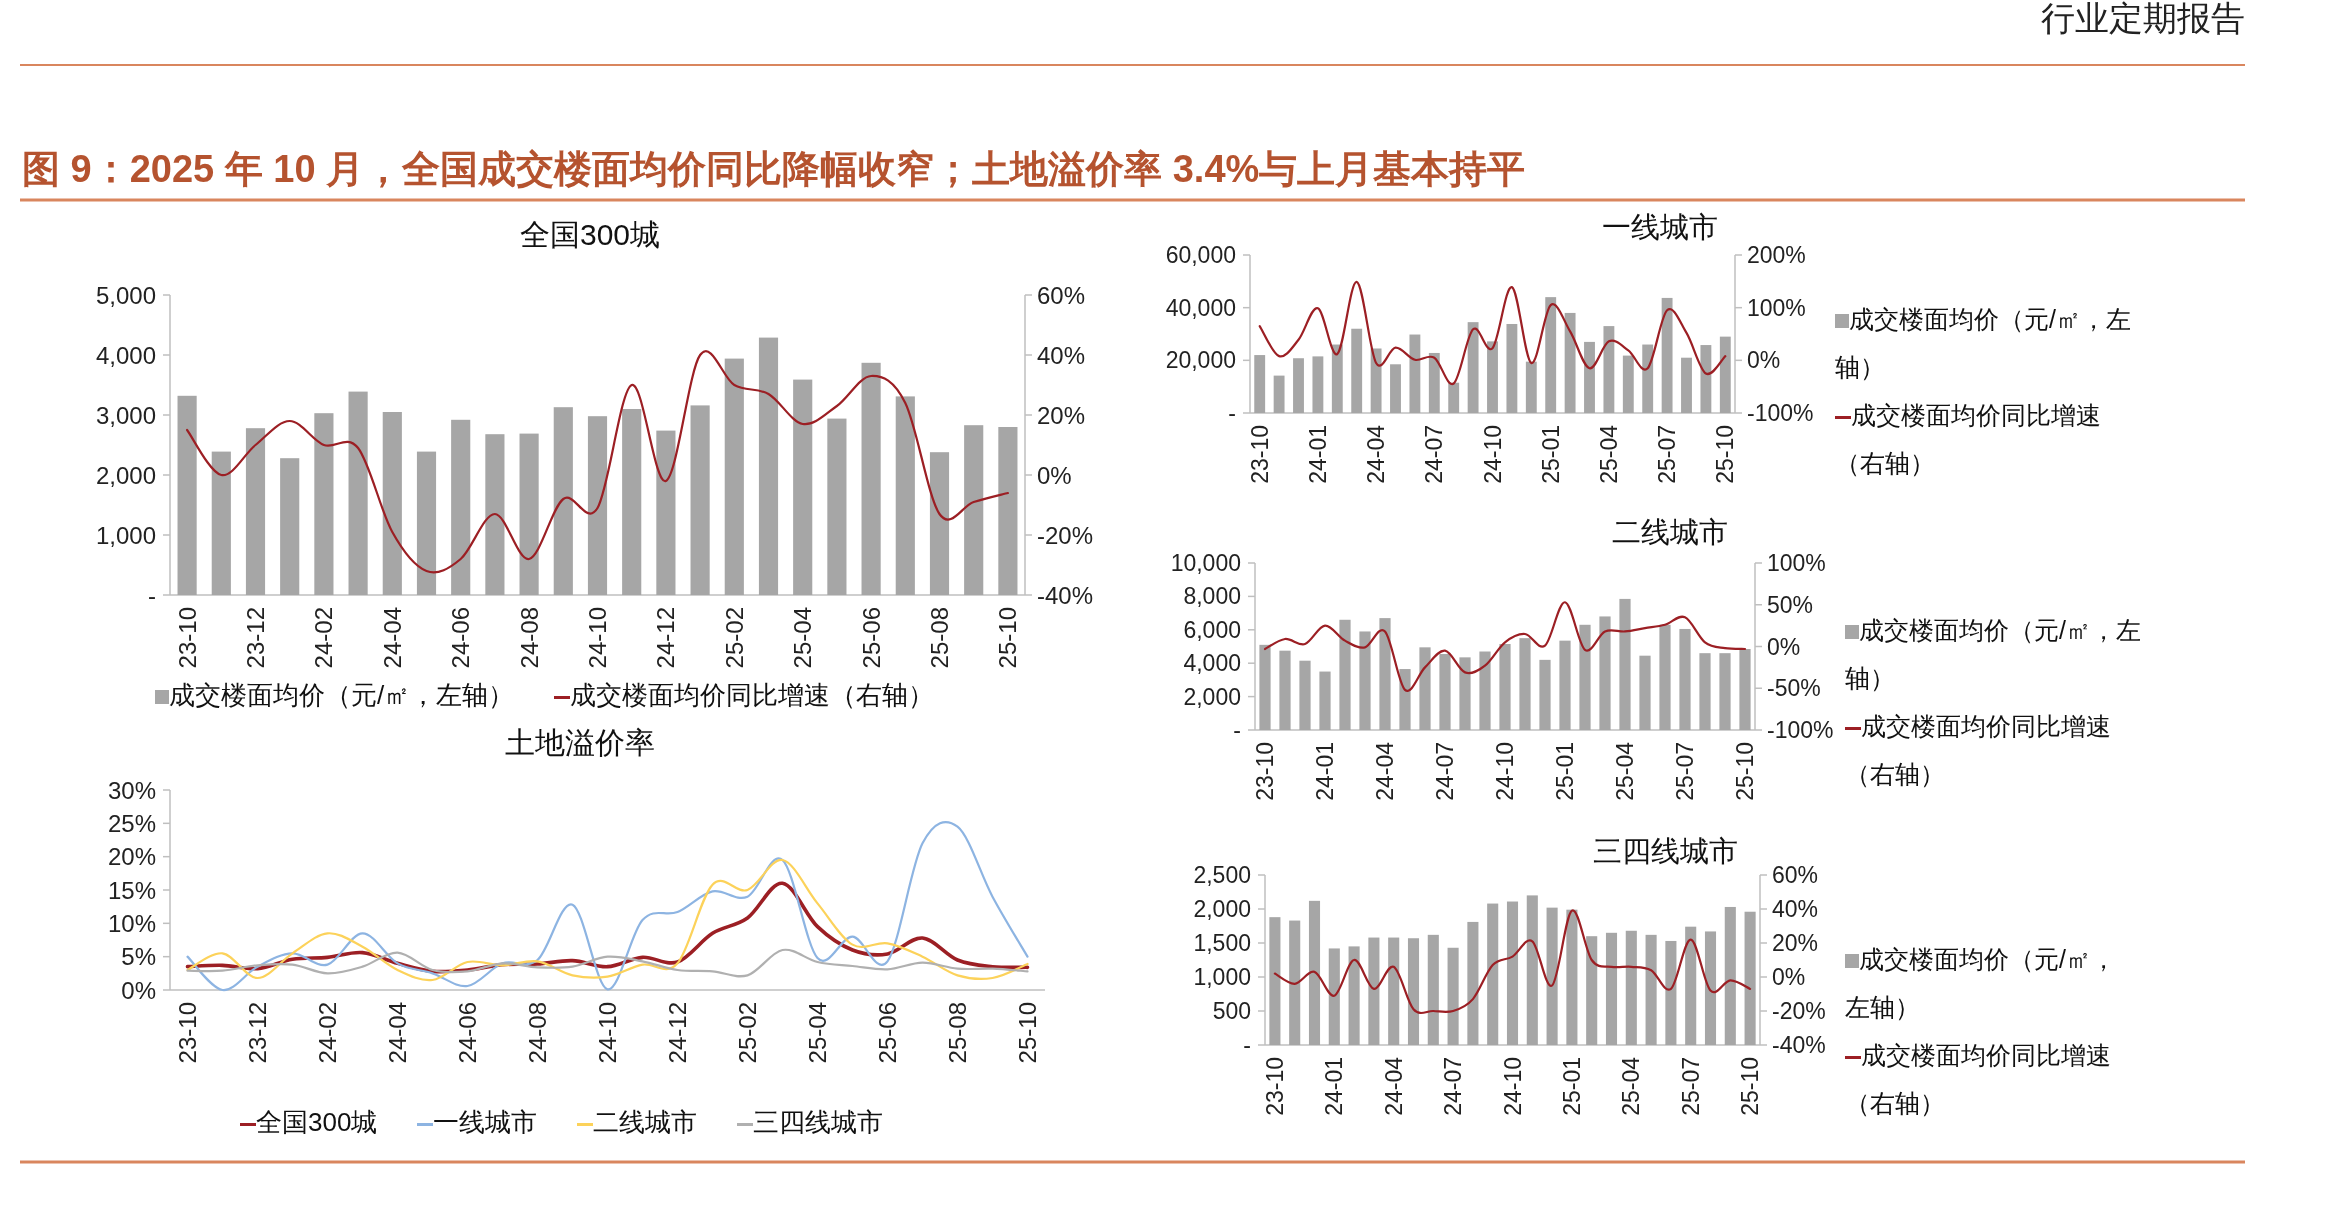 The image size is (2349, 1221). I want to click on y2-tick-label: -40%, so click(1065, 595).